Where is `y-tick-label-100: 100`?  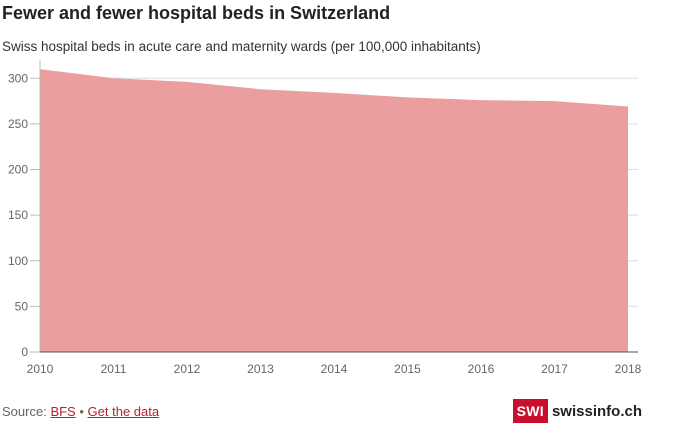
y-tick-label-100: 100 is located at coordinates (18, 261).